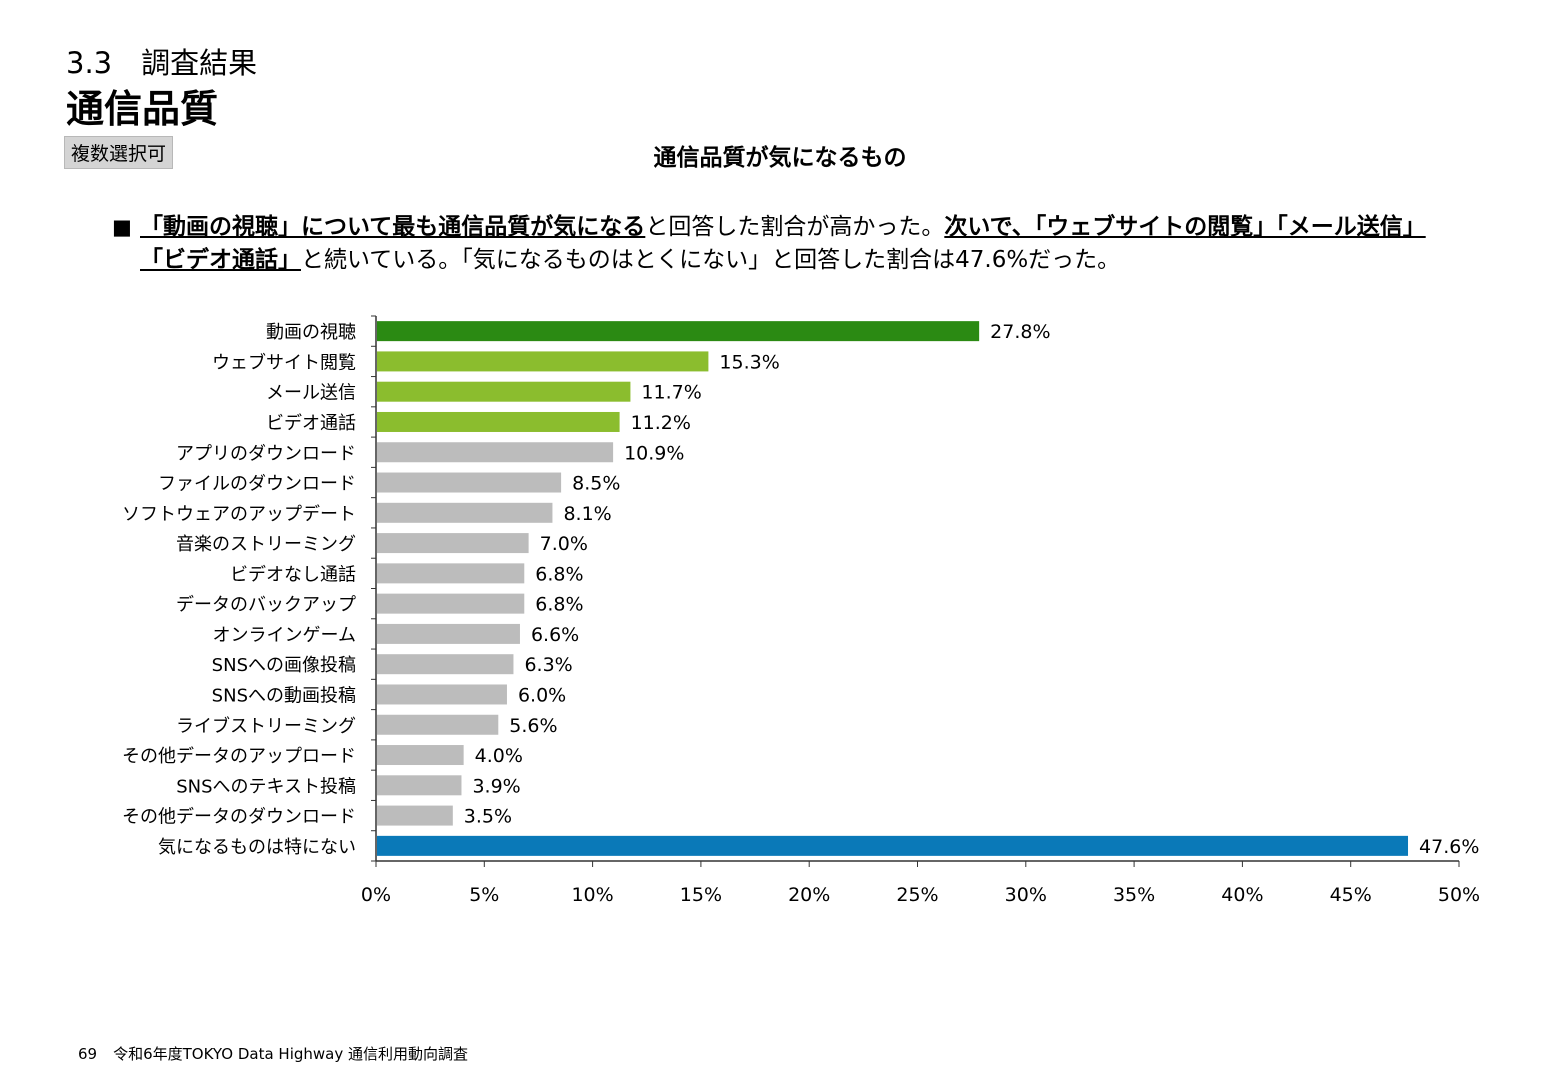  Describe the element at coordinates (284, 635) in the screenshot. I see `category-label: オンラインゲーム` at that location.